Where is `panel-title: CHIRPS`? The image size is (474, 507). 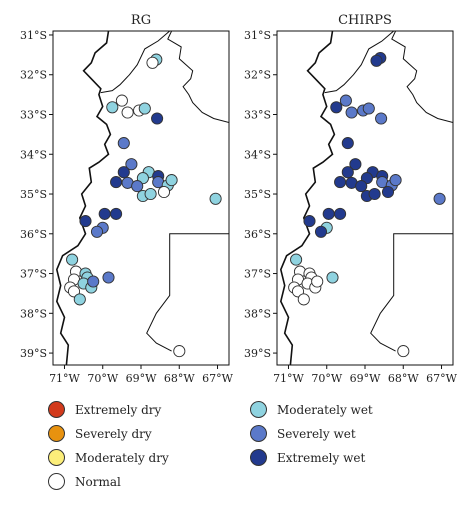 panel-title: CHIRPS is located at coordinates (365, 20).